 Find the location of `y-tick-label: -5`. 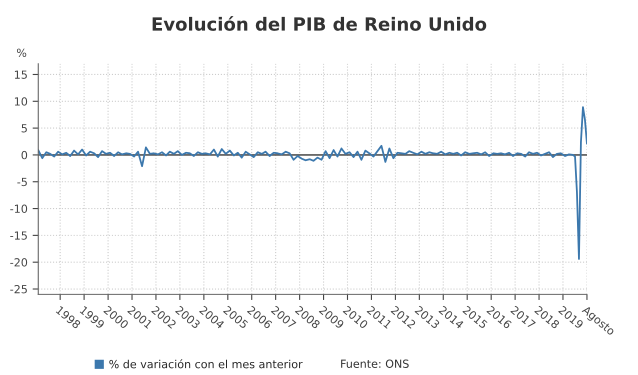

y-tick-label: -5 is located at coordinates (22, 182).